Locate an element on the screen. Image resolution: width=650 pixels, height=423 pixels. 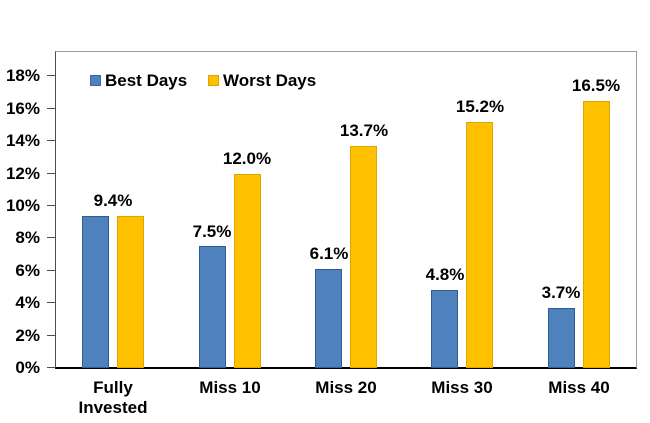
legend-label-best-days: Best Days is located at coordinates (146, 80).